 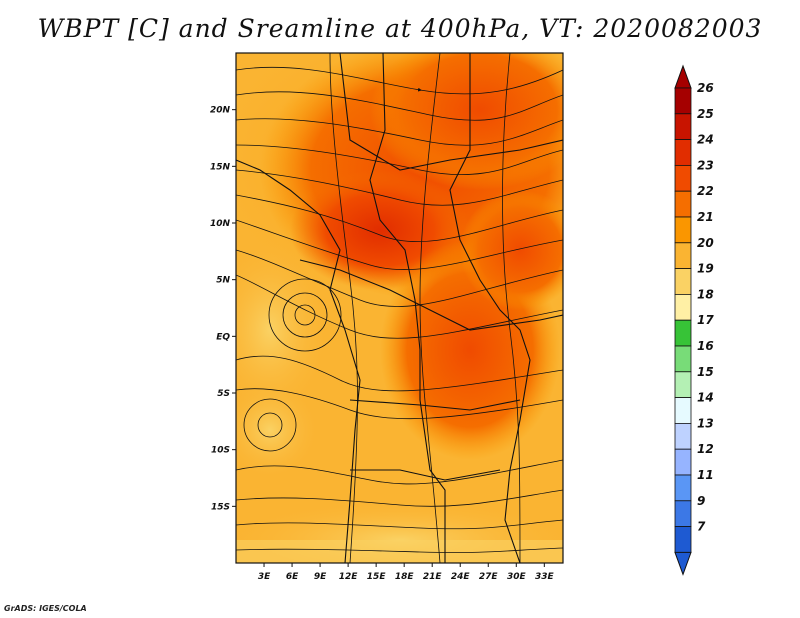 What do you see at coordinates (223, 281) in the screenshot?
I see `y-tick-label: 5N` at bounding box center [223, 281].